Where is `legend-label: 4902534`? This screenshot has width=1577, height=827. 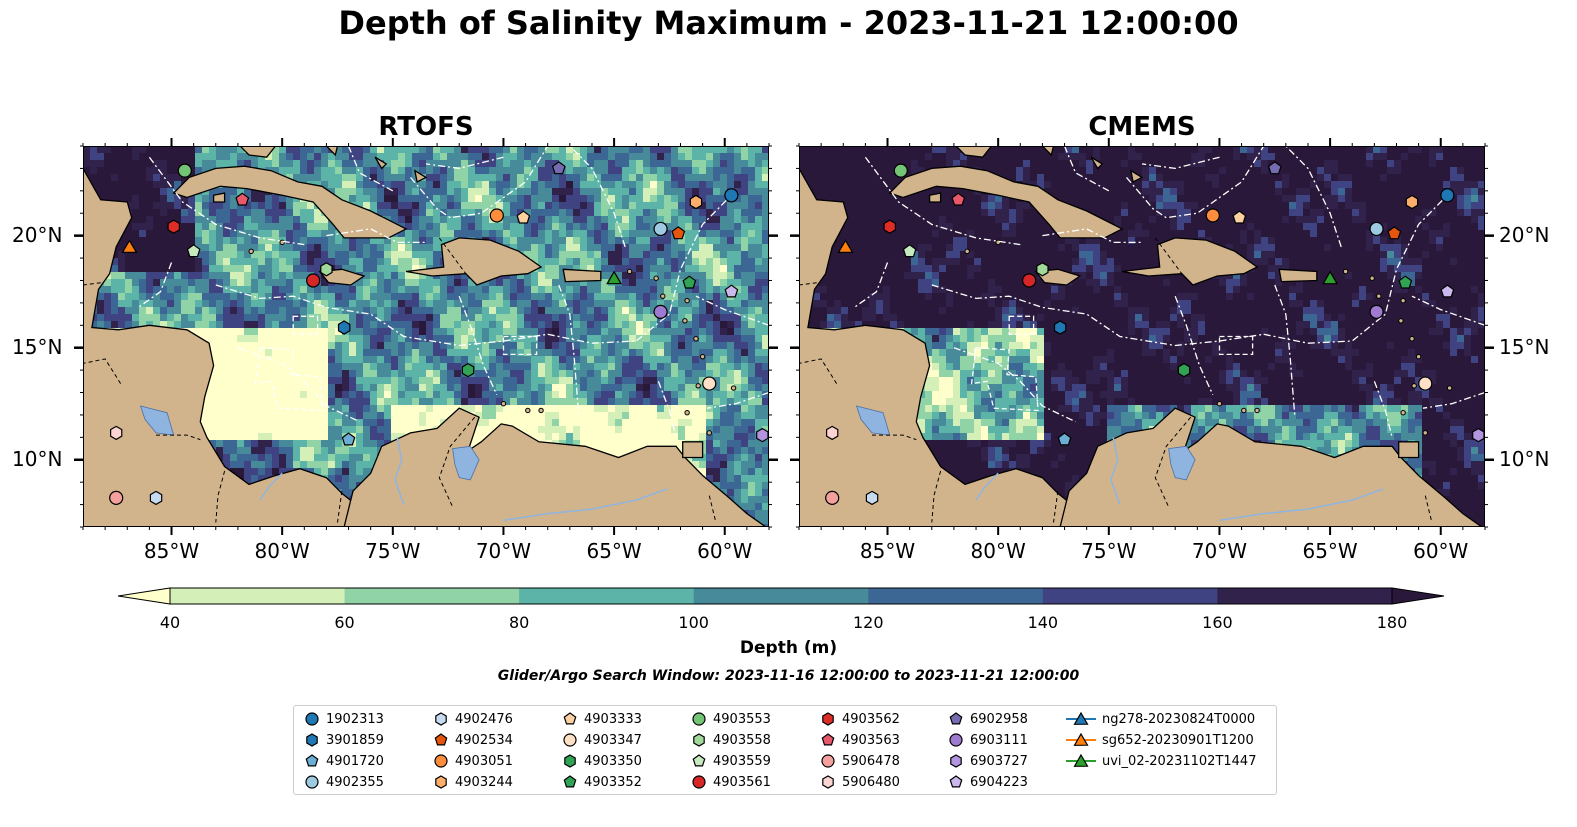 legend-label: 4902534 is located at coordinates (484, 740).